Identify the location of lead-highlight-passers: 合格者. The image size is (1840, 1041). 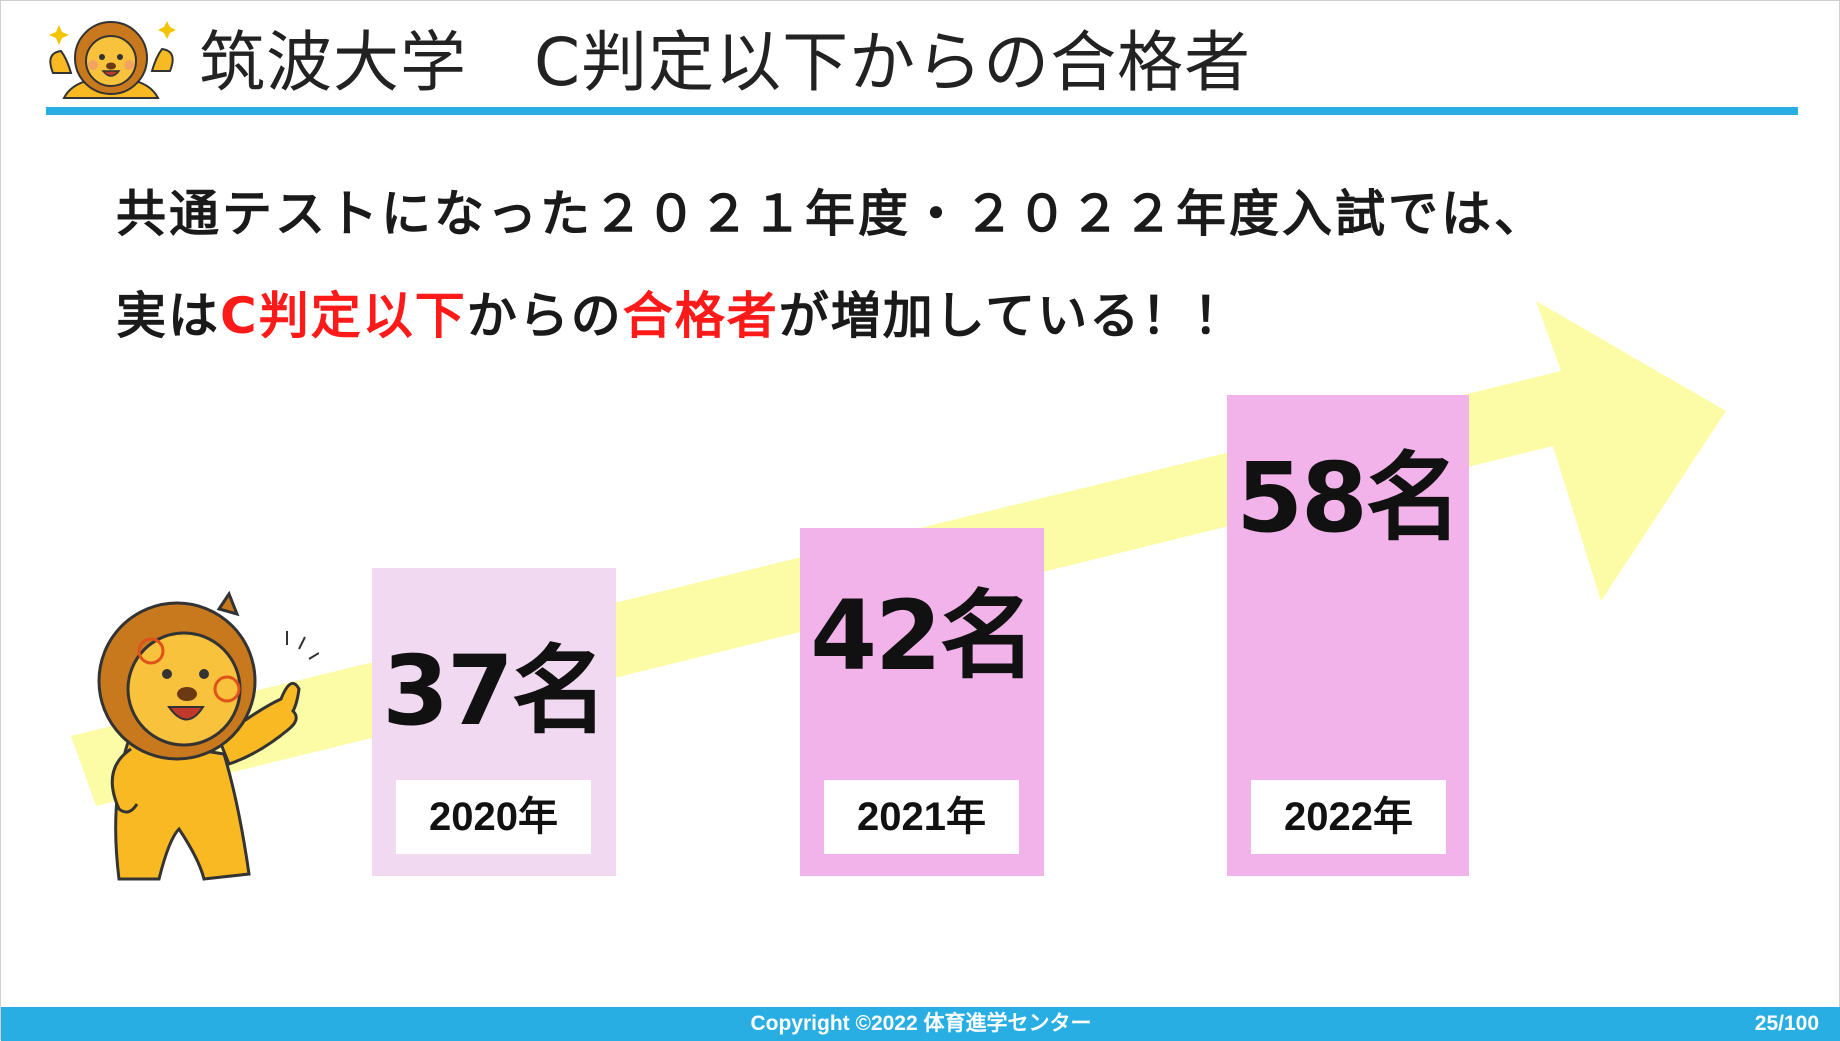
(700, 316).